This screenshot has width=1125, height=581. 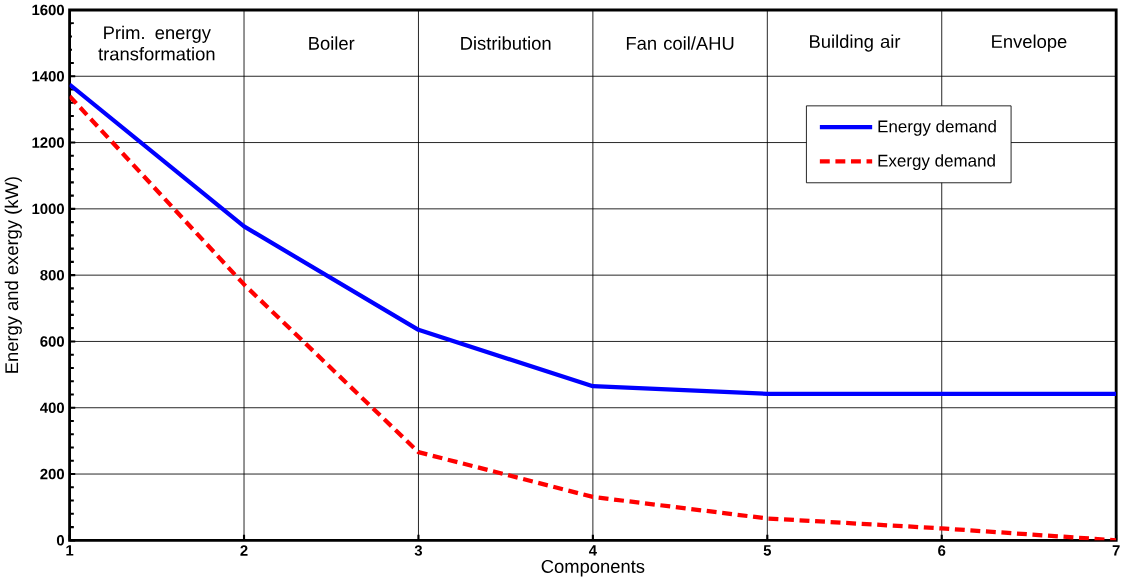 I want to click on legend-label: Exergy demand, so click(x=936, y=162).